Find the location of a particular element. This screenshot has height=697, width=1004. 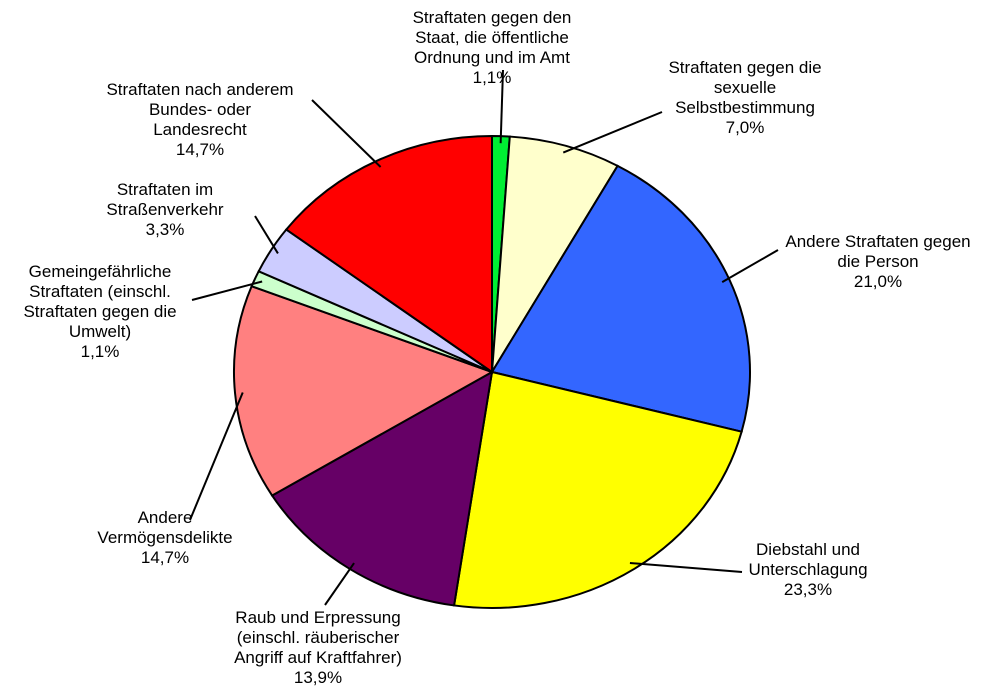

category-label: Andere Vermögensdelikte is located at coordinates (165, 527).